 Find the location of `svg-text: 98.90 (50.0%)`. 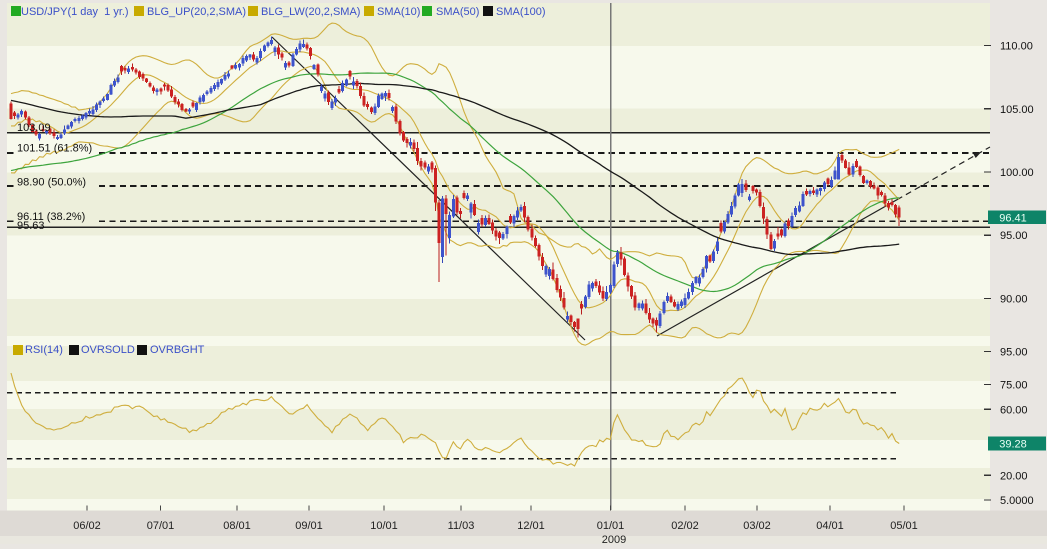

svg-text: 98.90 (50.0%) is located at coordinates (51, 183).